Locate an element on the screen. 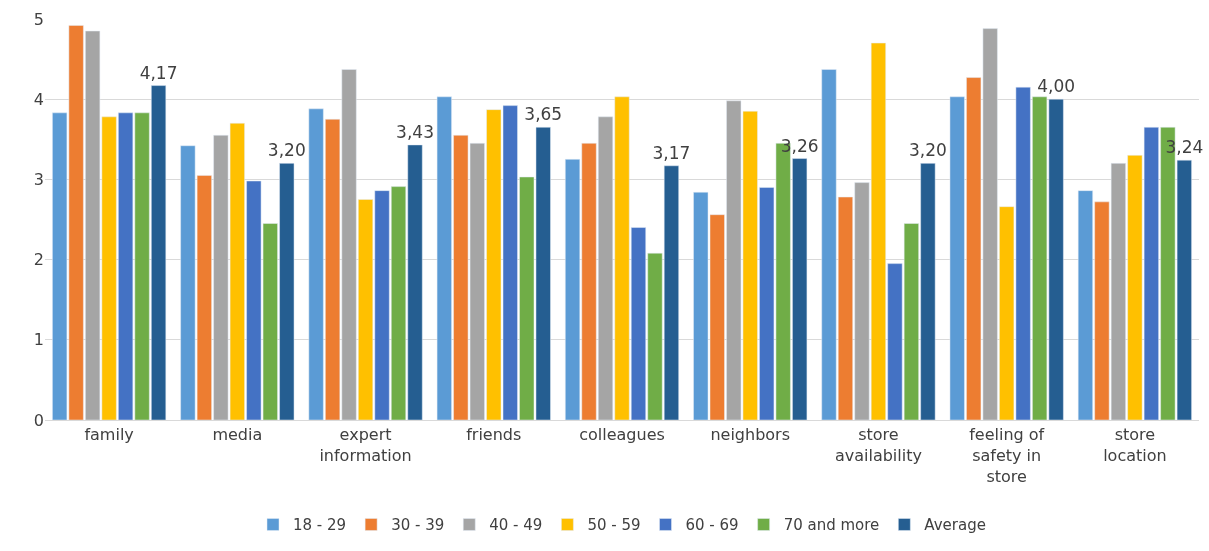 The image size is (1209, 551). y-tick-label: 0 is located at coordinates (38, 420).